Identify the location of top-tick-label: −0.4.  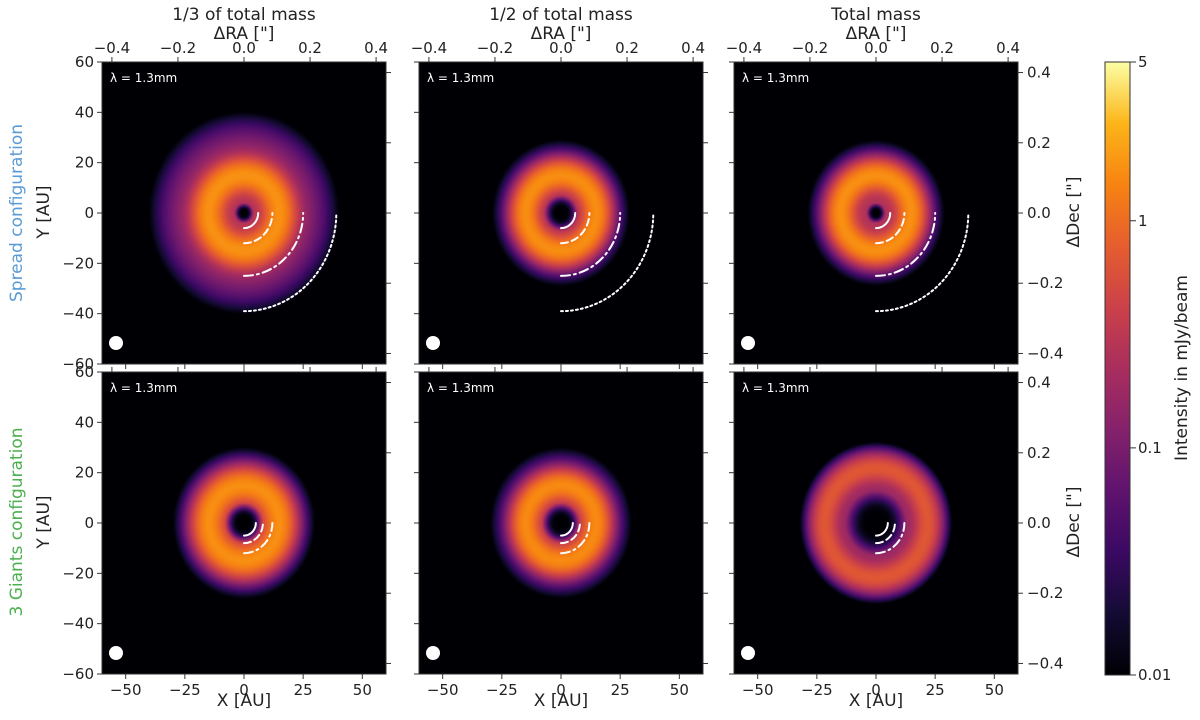
(744, 48).